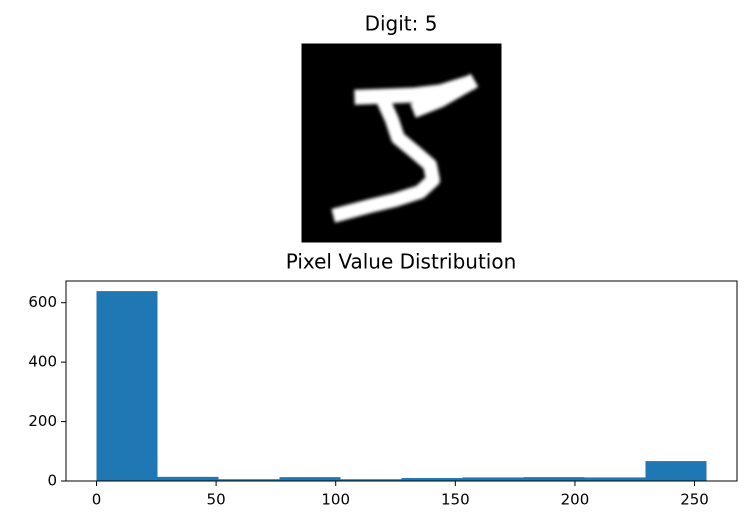 The width and height of the screenshot is (750, 527). Describe the element at coordinates (455, 500) in the screenshot. I see `x-tick-label: 150` at that location.